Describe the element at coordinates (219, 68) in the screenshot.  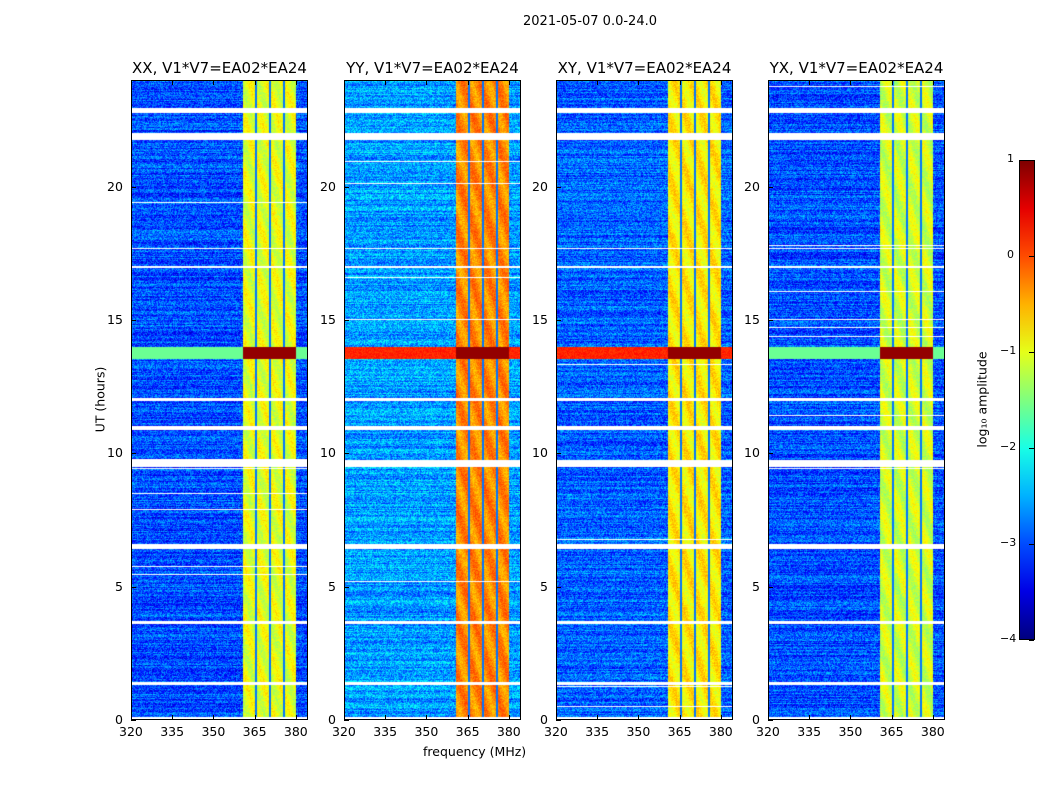
I see `panel-title: XX, V1*V7=EA02*EA24` at that location.